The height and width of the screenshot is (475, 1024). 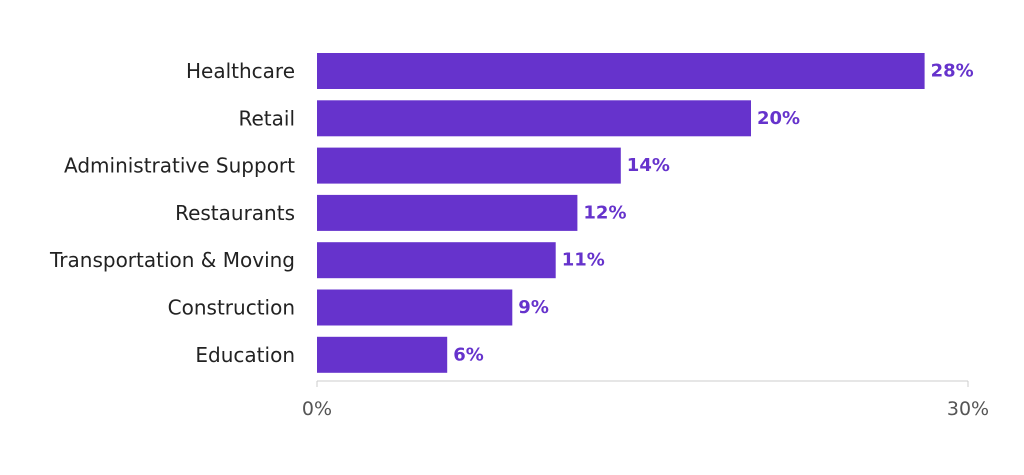 What do you see at coordinates (468, 354) in the screenshot?
I see `value-label-education: 6%` at bounding box center [468, 354].